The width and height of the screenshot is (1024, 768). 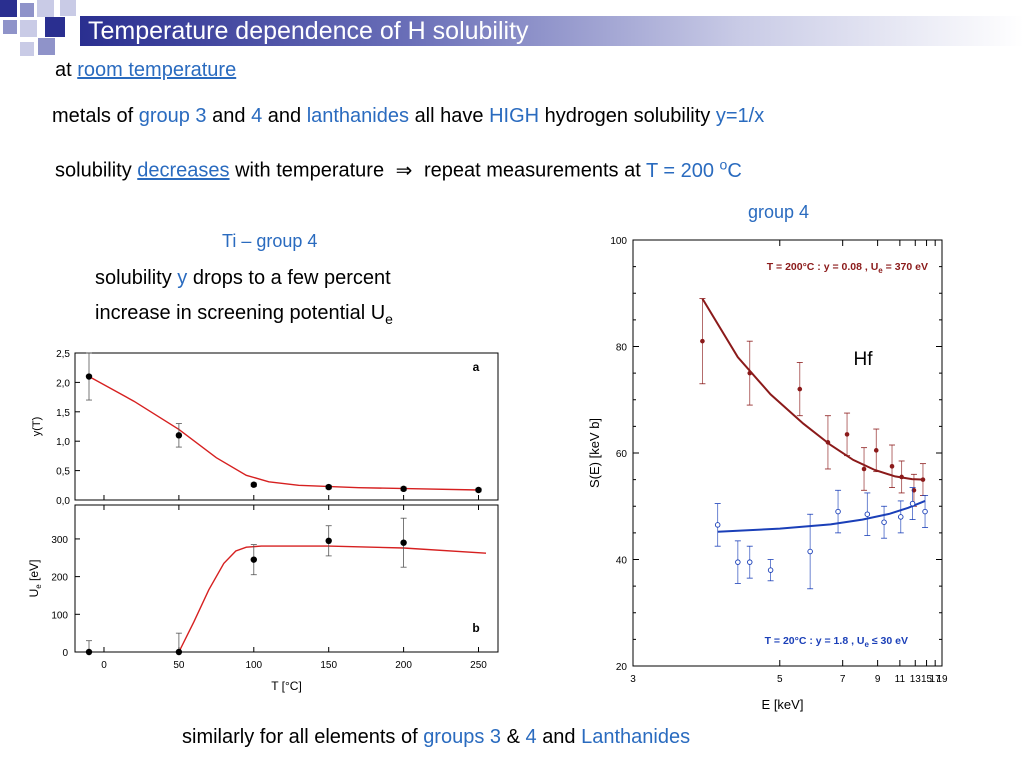 What do you see at coordinates (38, 586) in the screenshot?
I see `panel-b-ylabel-sub: e` at bounding box center [38, 586].